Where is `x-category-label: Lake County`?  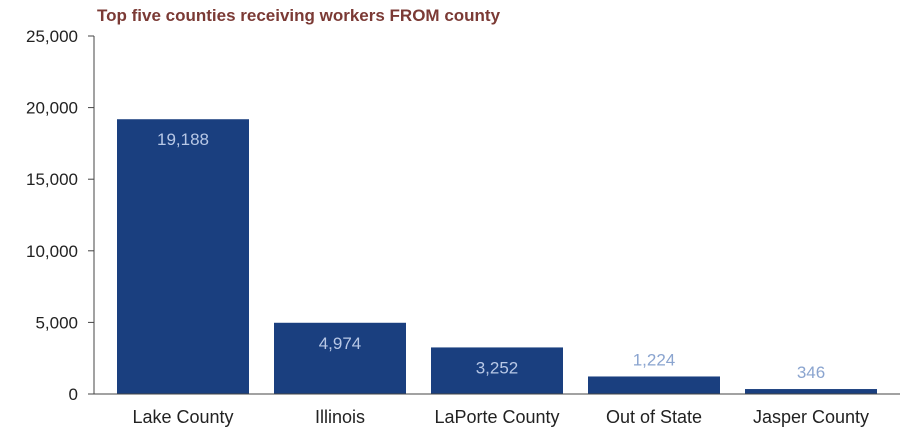
x-category-label: Lake County is located at coordinates (182, 417).